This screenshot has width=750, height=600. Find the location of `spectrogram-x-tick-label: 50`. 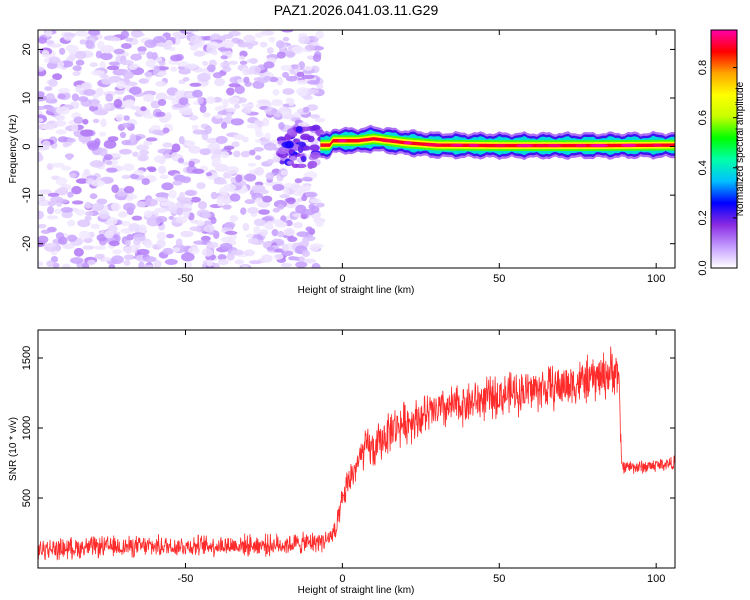

spectrogram-x-tick-label: 50 is located at coordinates (499, 279).